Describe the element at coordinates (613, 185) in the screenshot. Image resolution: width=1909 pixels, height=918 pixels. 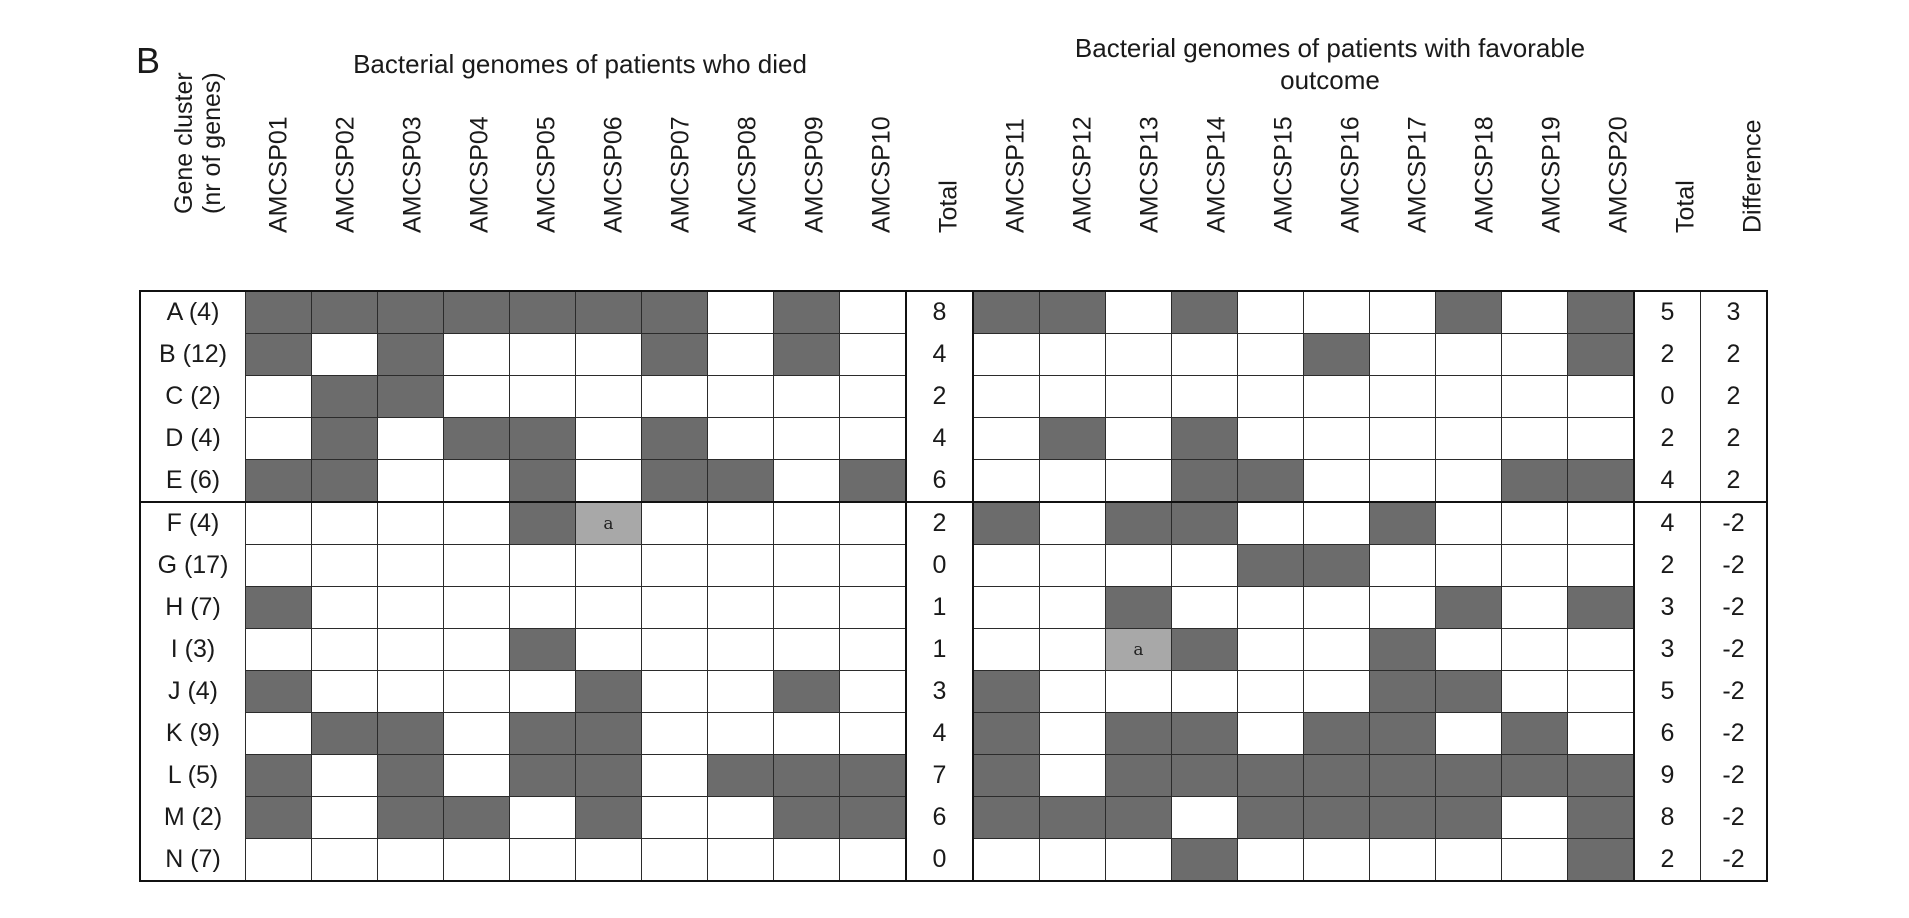
I see `column-header-amcsp06: AMCSP06` at that location.